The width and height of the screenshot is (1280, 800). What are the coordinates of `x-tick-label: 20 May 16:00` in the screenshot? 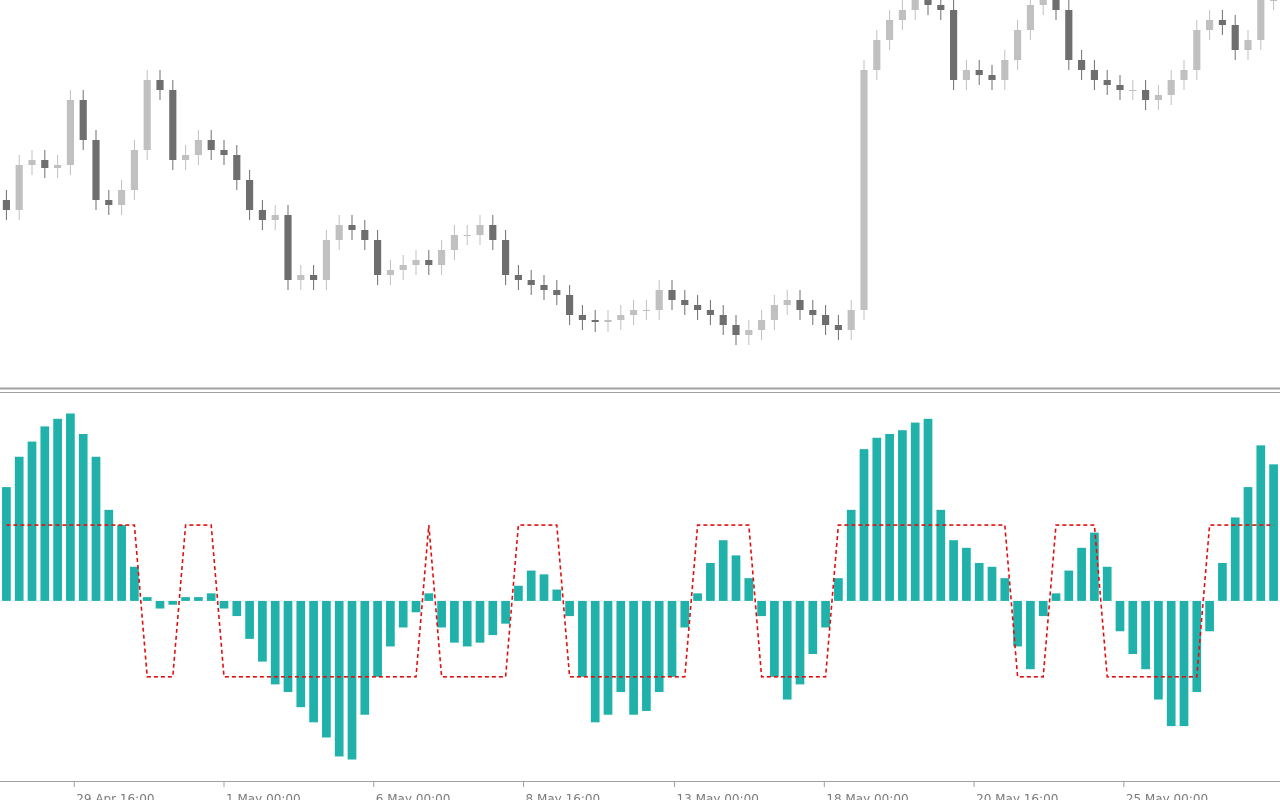 It's located at (1017, 796).